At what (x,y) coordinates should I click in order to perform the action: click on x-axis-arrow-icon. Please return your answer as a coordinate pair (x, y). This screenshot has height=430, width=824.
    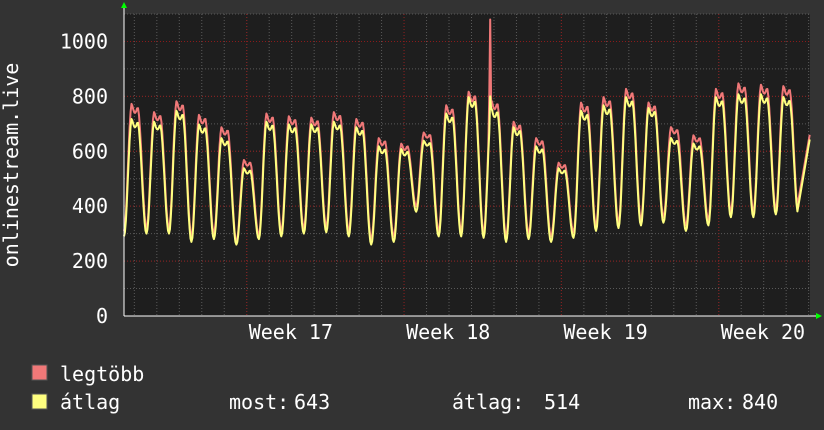
    Looking at the image, I should click on (819, 316).